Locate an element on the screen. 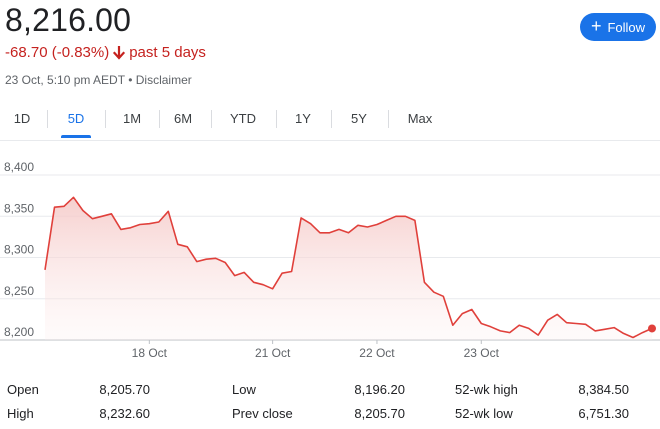 Image resolution: width=660 pixels, height=429 pixels. stat-value: 6,751.30 is located at coordinates (603, 413).